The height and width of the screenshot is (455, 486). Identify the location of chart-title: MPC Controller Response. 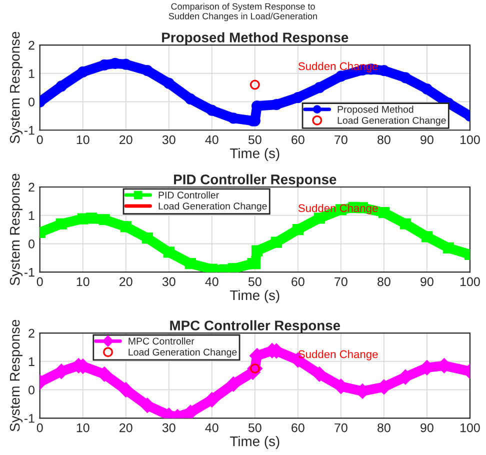
(255, 327).